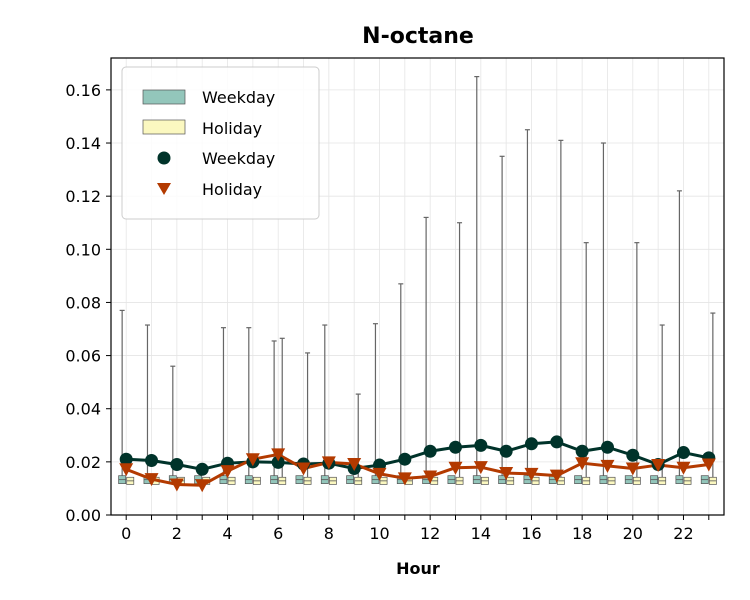 This screenshot has height=600, width=750. What do you see at coordinates (177, 533) in the screenshot?
I see `x-tick-label: 2` at bounding box center [177, 533].